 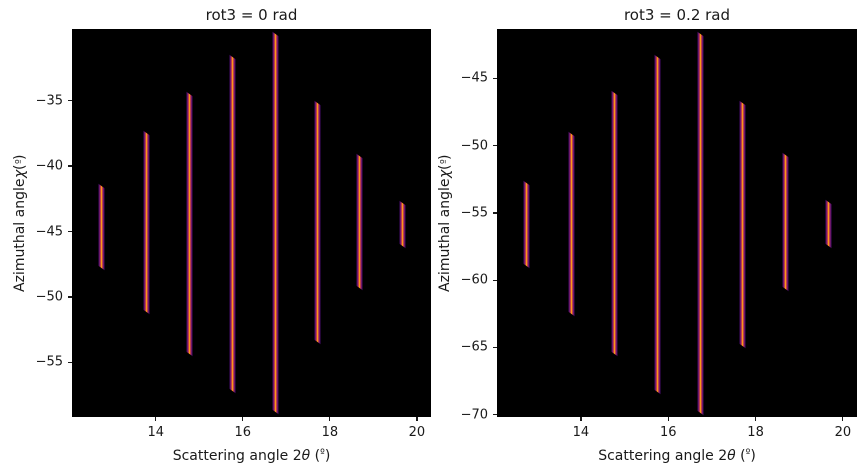 What do you see at coordinates (49, 101) in the screenshot?
I see `y-tick-label: −35` at bounding box center [49, 101].